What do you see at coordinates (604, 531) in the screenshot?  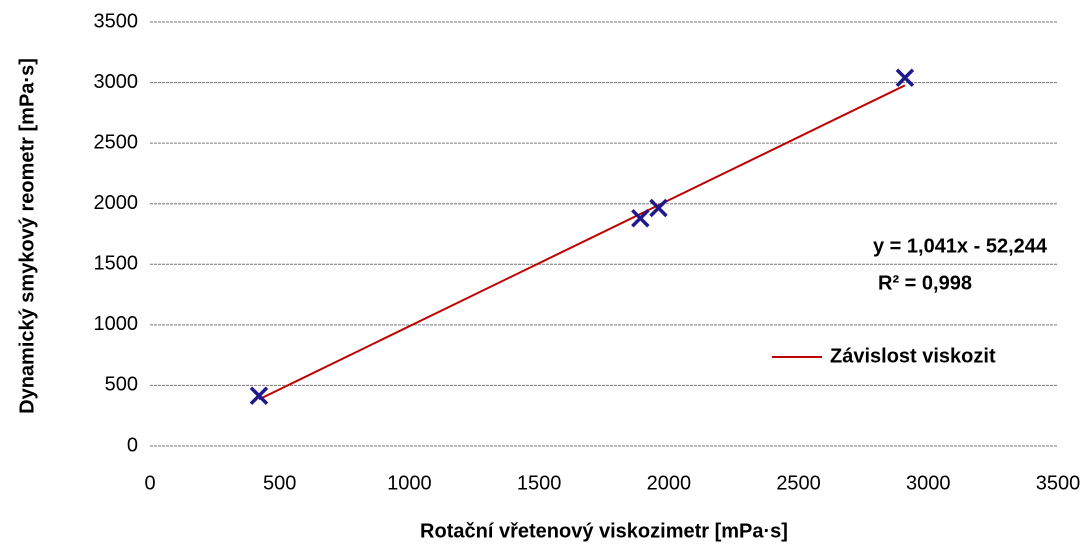 I see `x-axis-label: Rotační vřetenový viskozimetr [mPa·s]` at bounding box center [604, 531].